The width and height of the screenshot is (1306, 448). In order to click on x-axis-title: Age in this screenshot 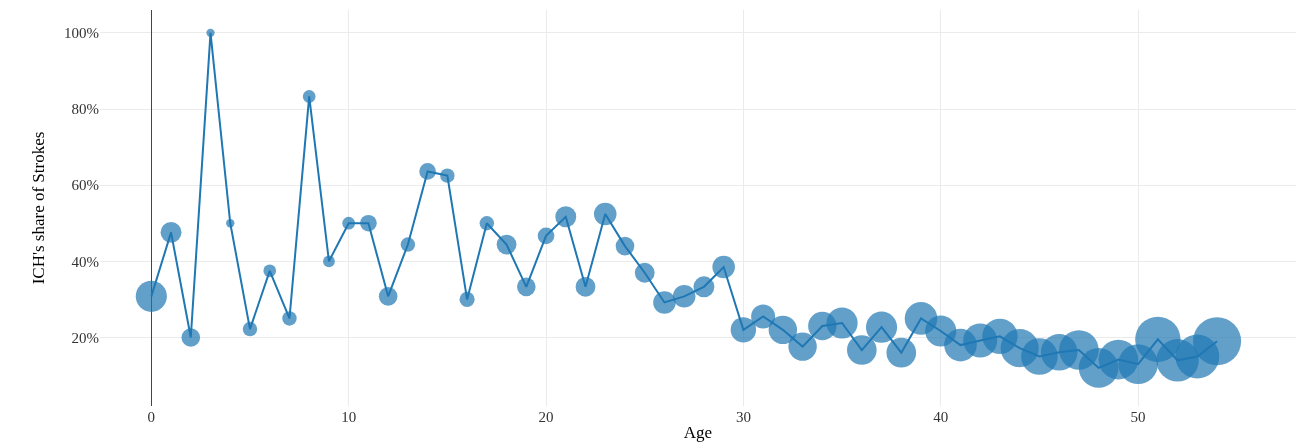, I will do `click(698, 433)`.